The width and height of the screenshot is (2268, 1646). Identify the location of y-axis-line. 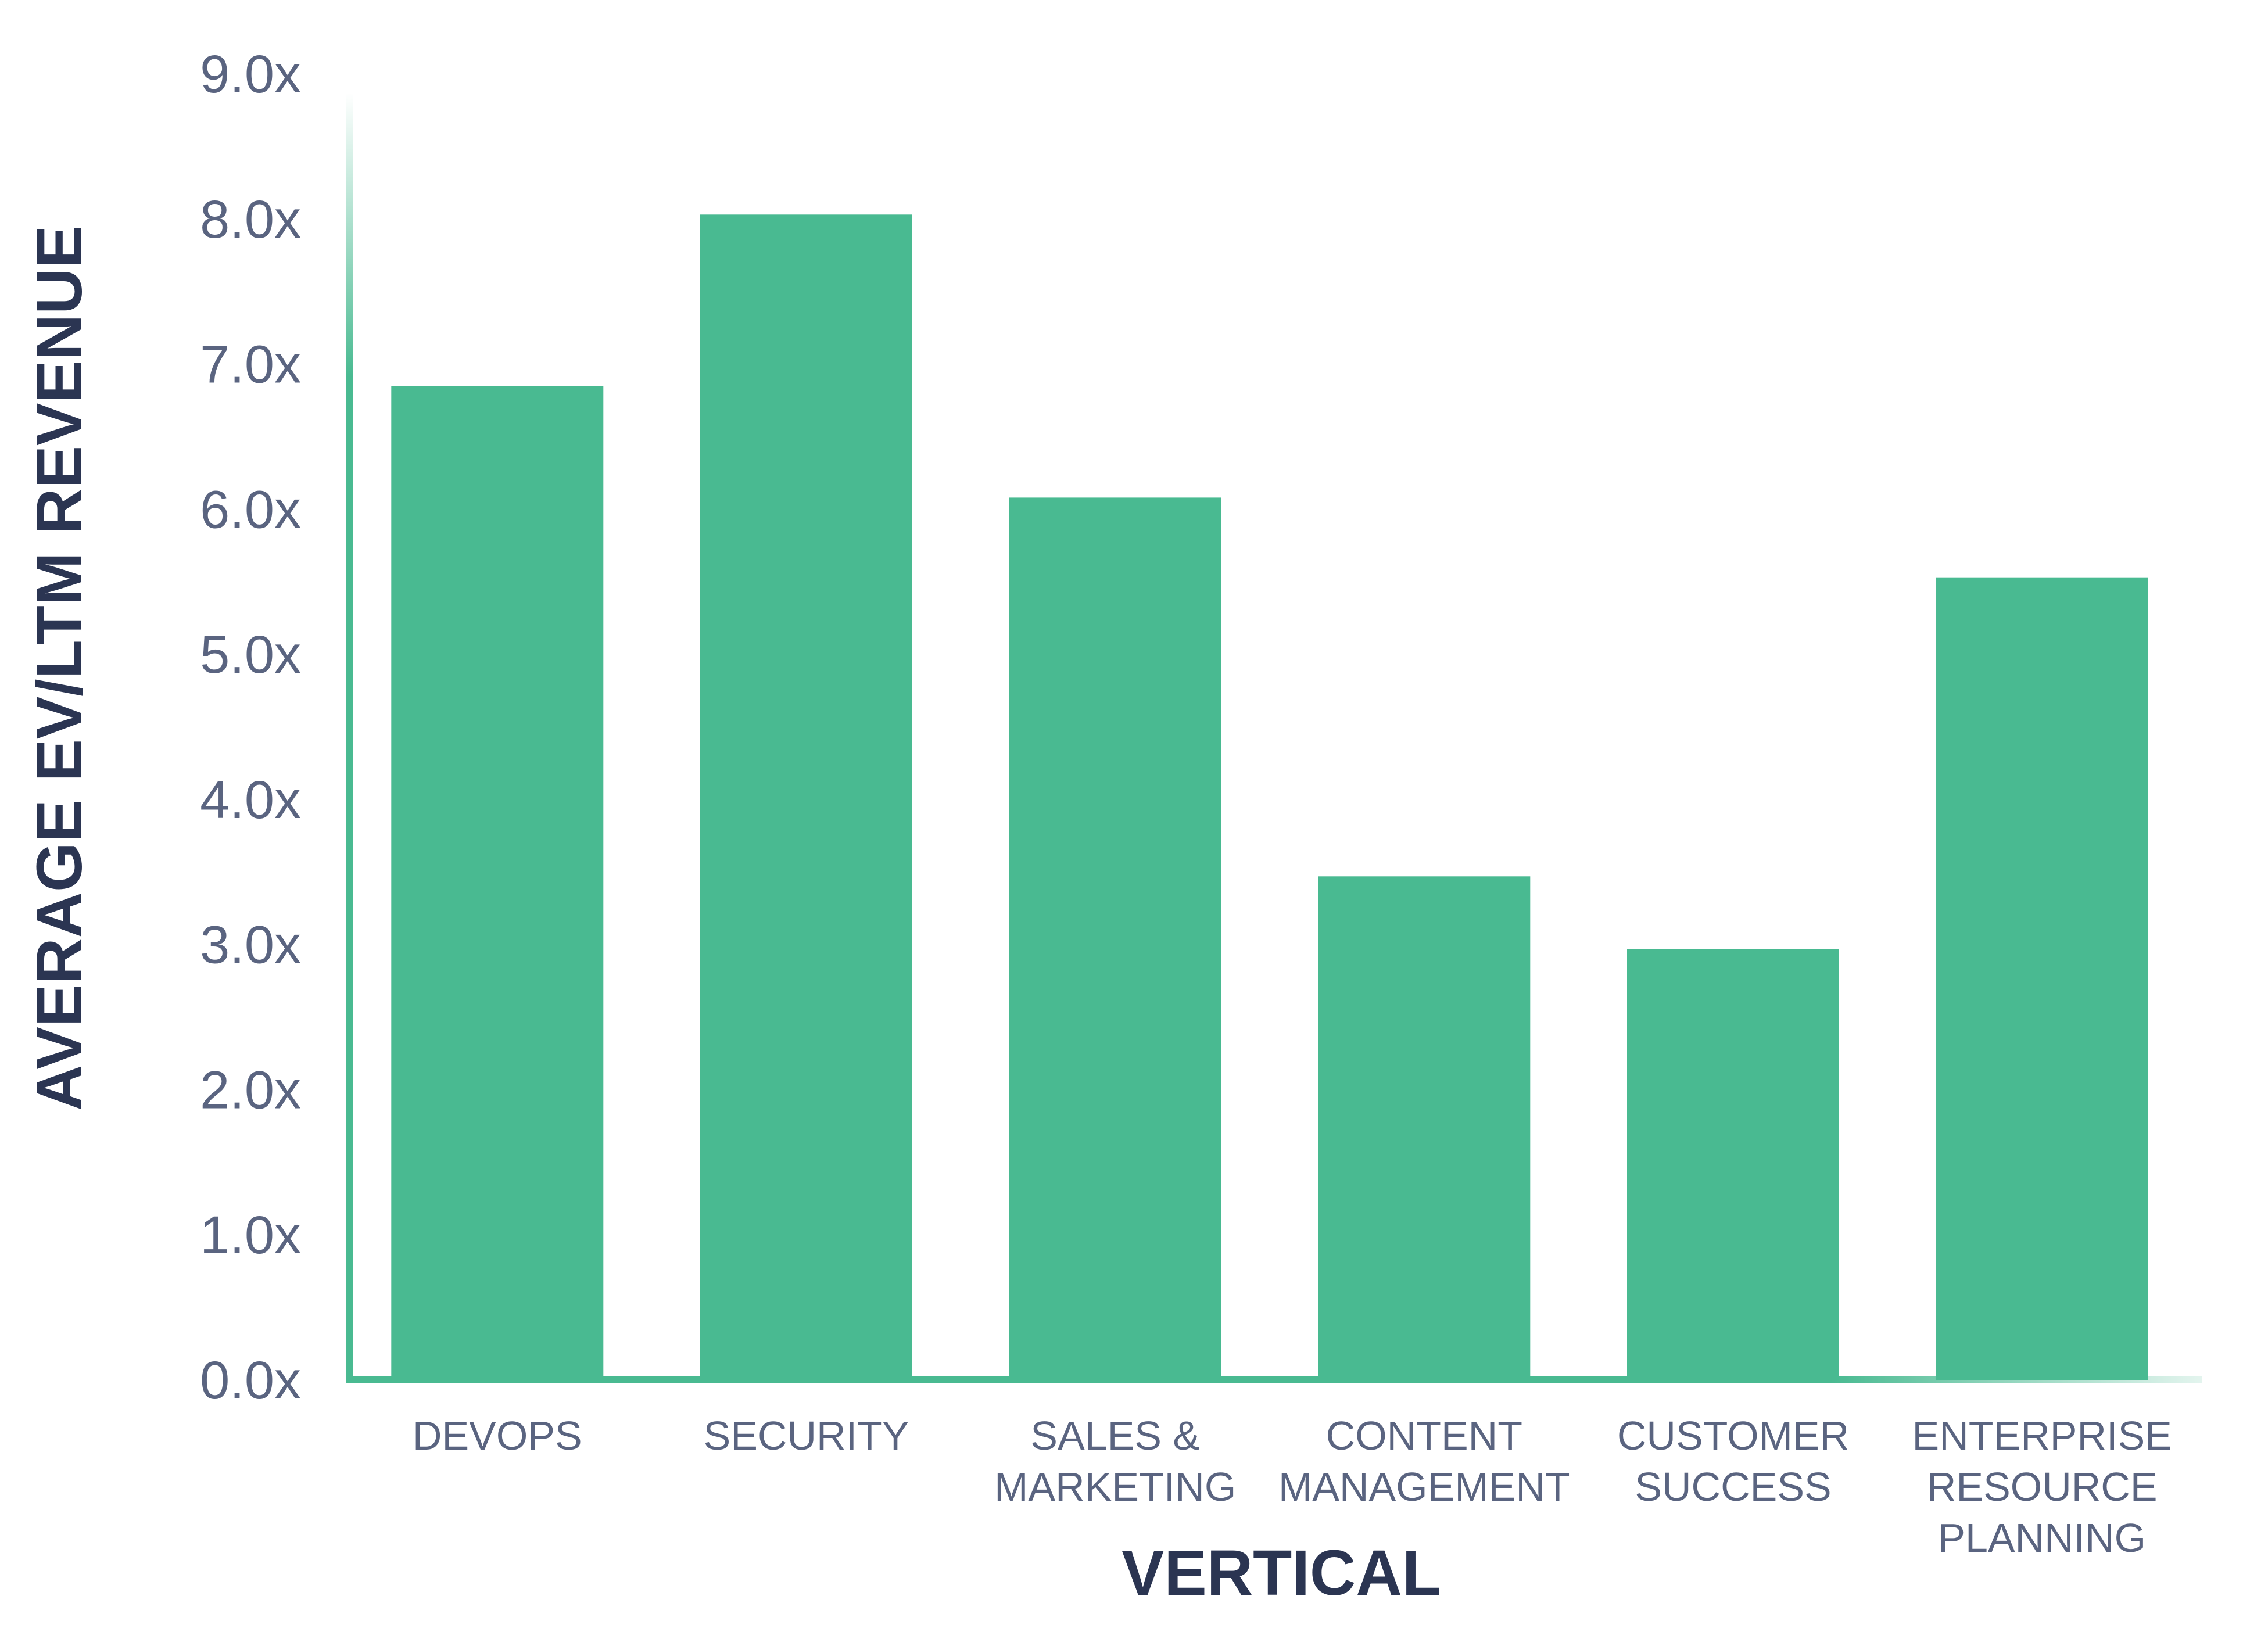
(349, 738).